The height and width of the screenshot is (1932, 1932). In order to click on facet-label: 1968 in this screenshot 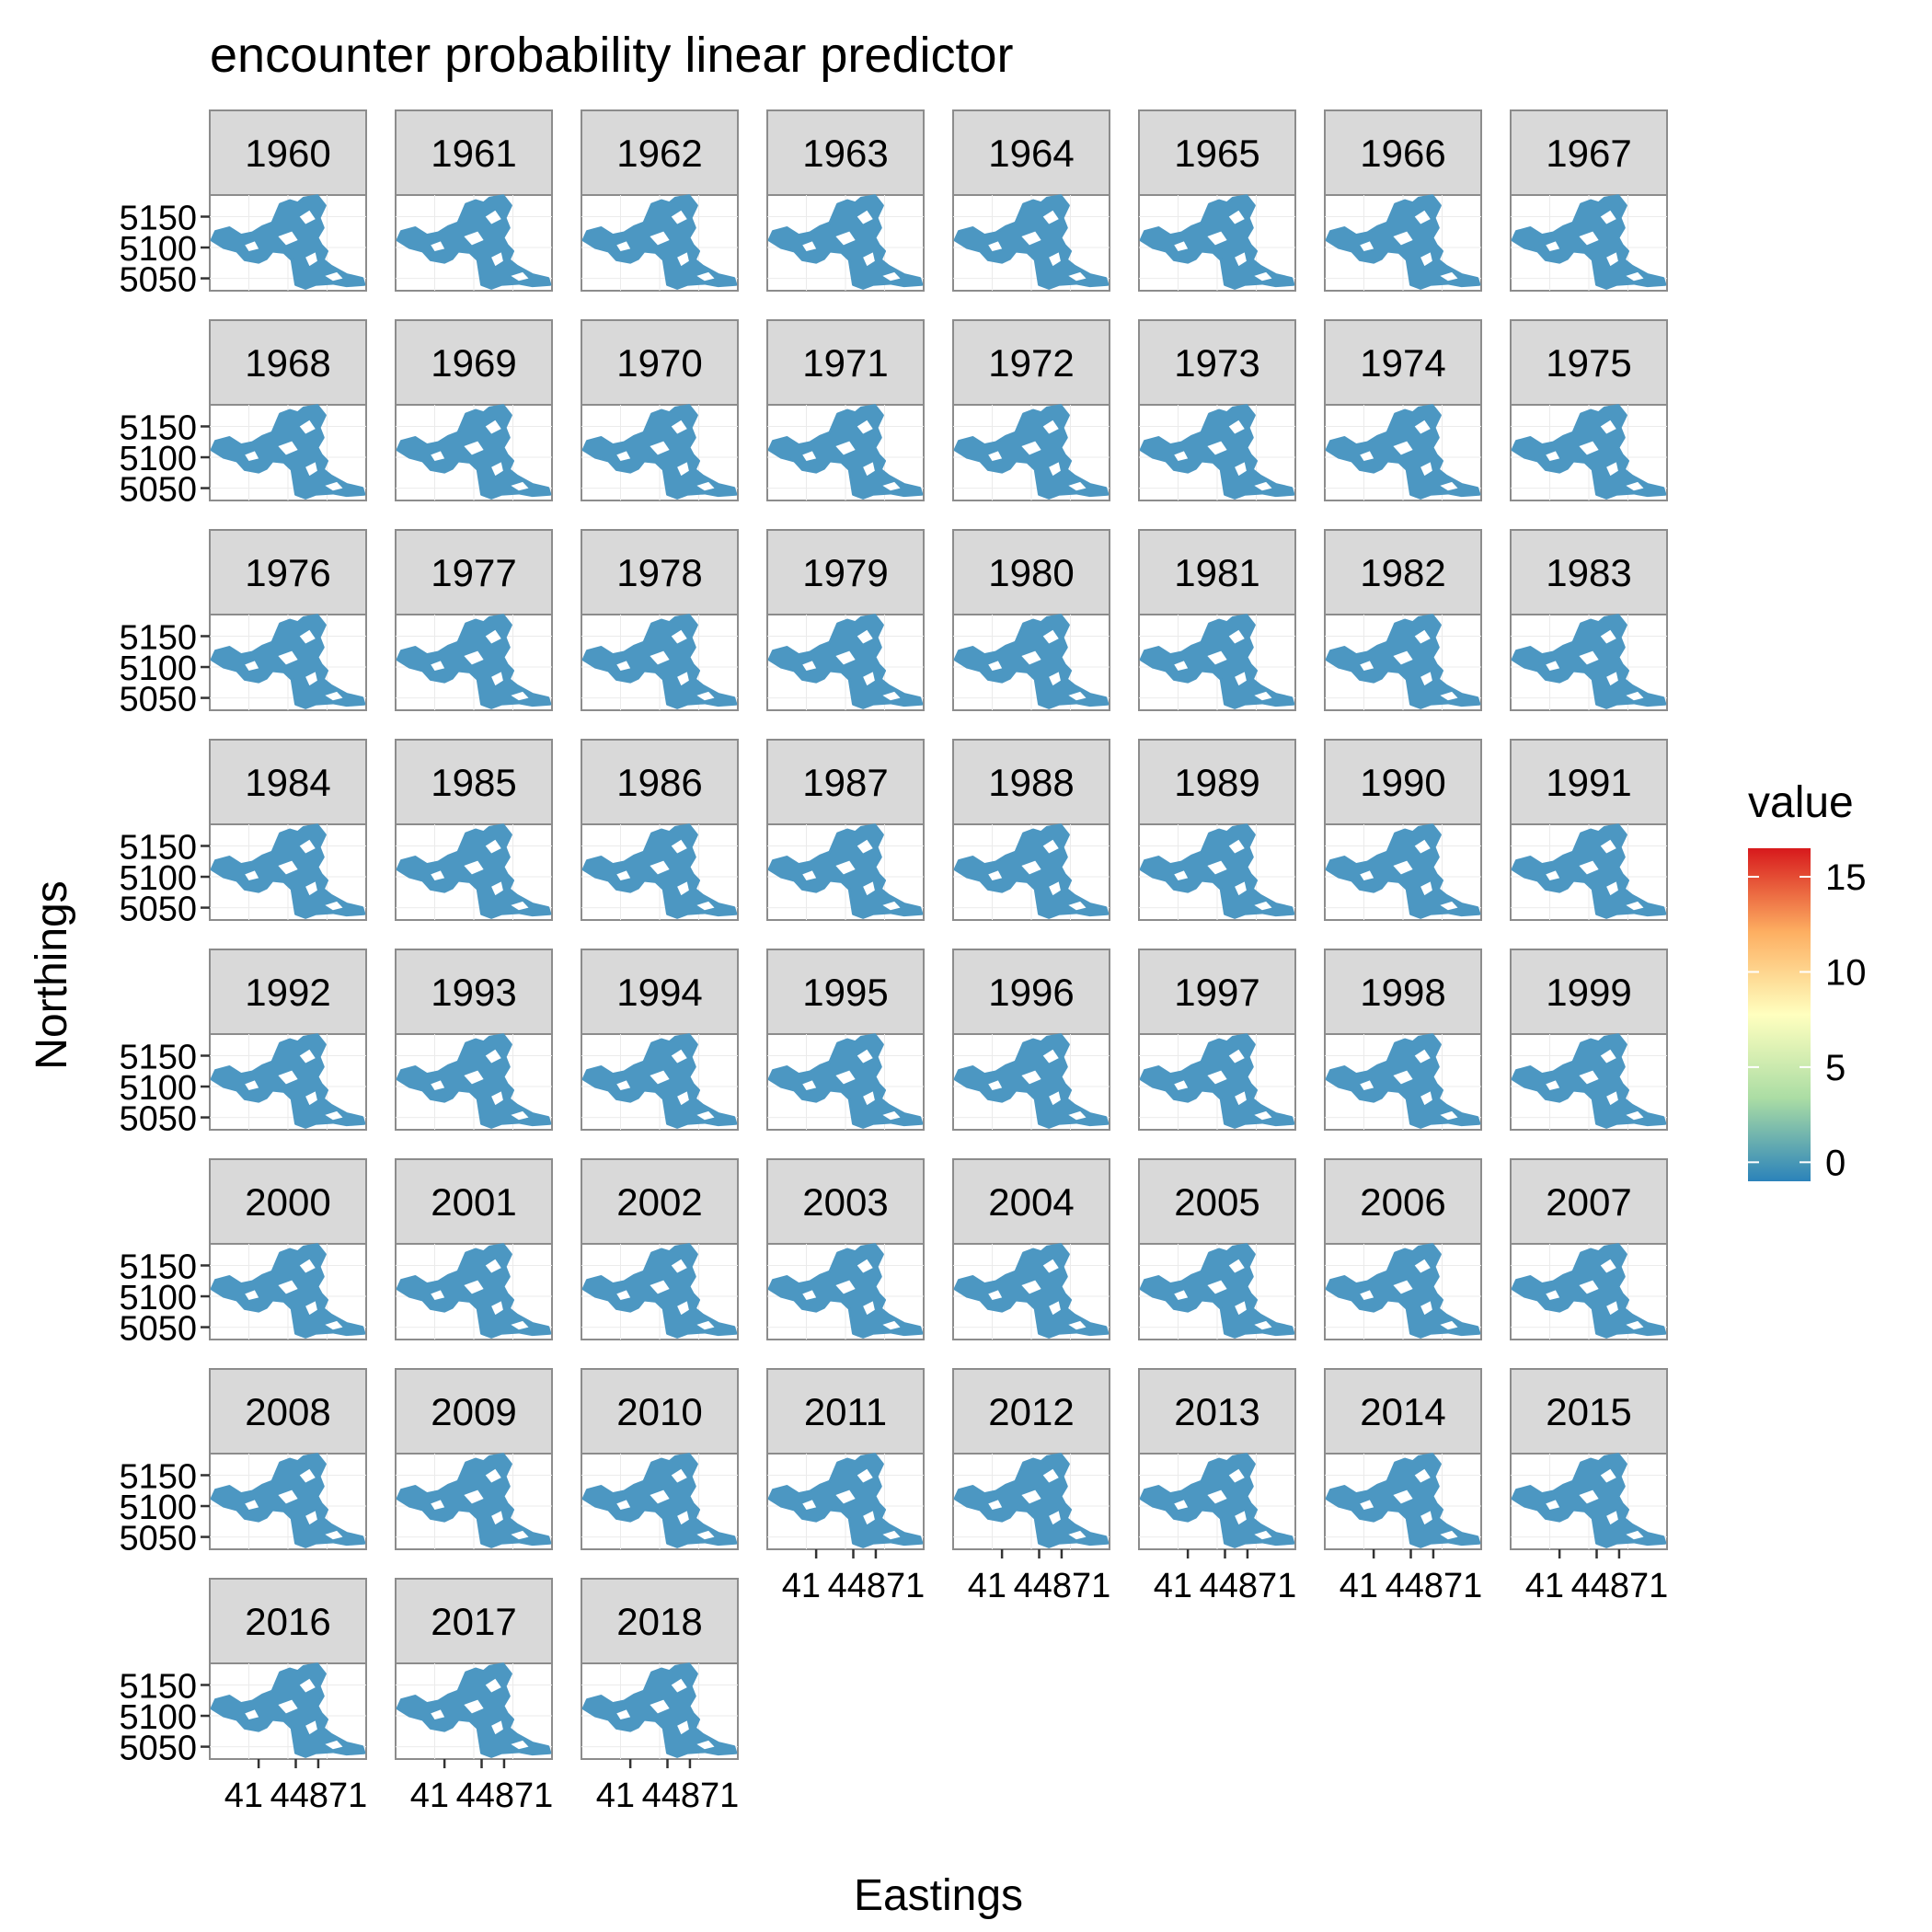, I will do `click(287, 363)`.